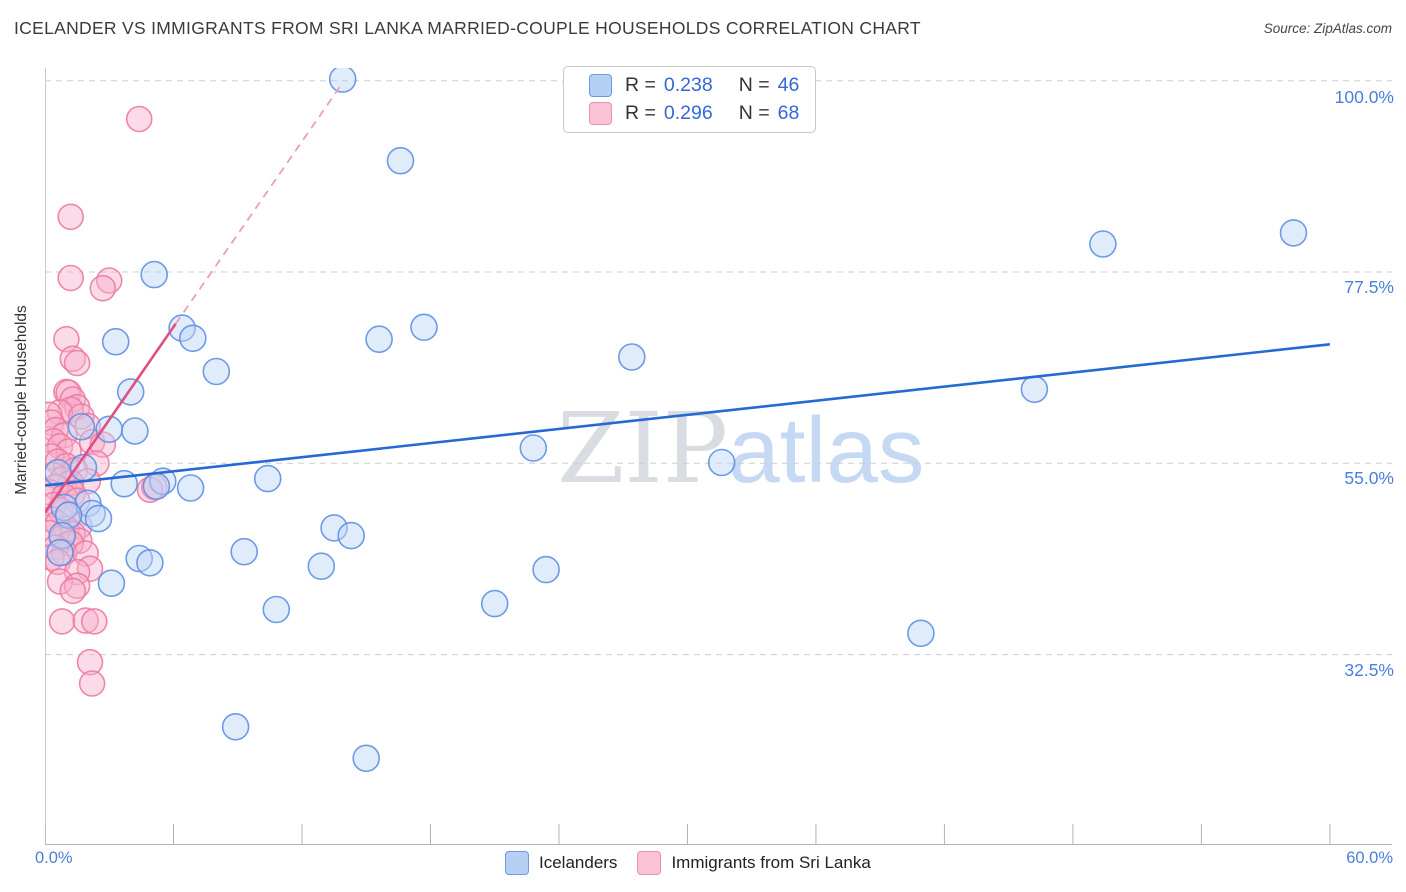 Image resolution: width=1406 pixels, height=892 pixels. I want to click on bottom-legend: Icelanders Immigrants from Sri Lanka, so click(688, 863).